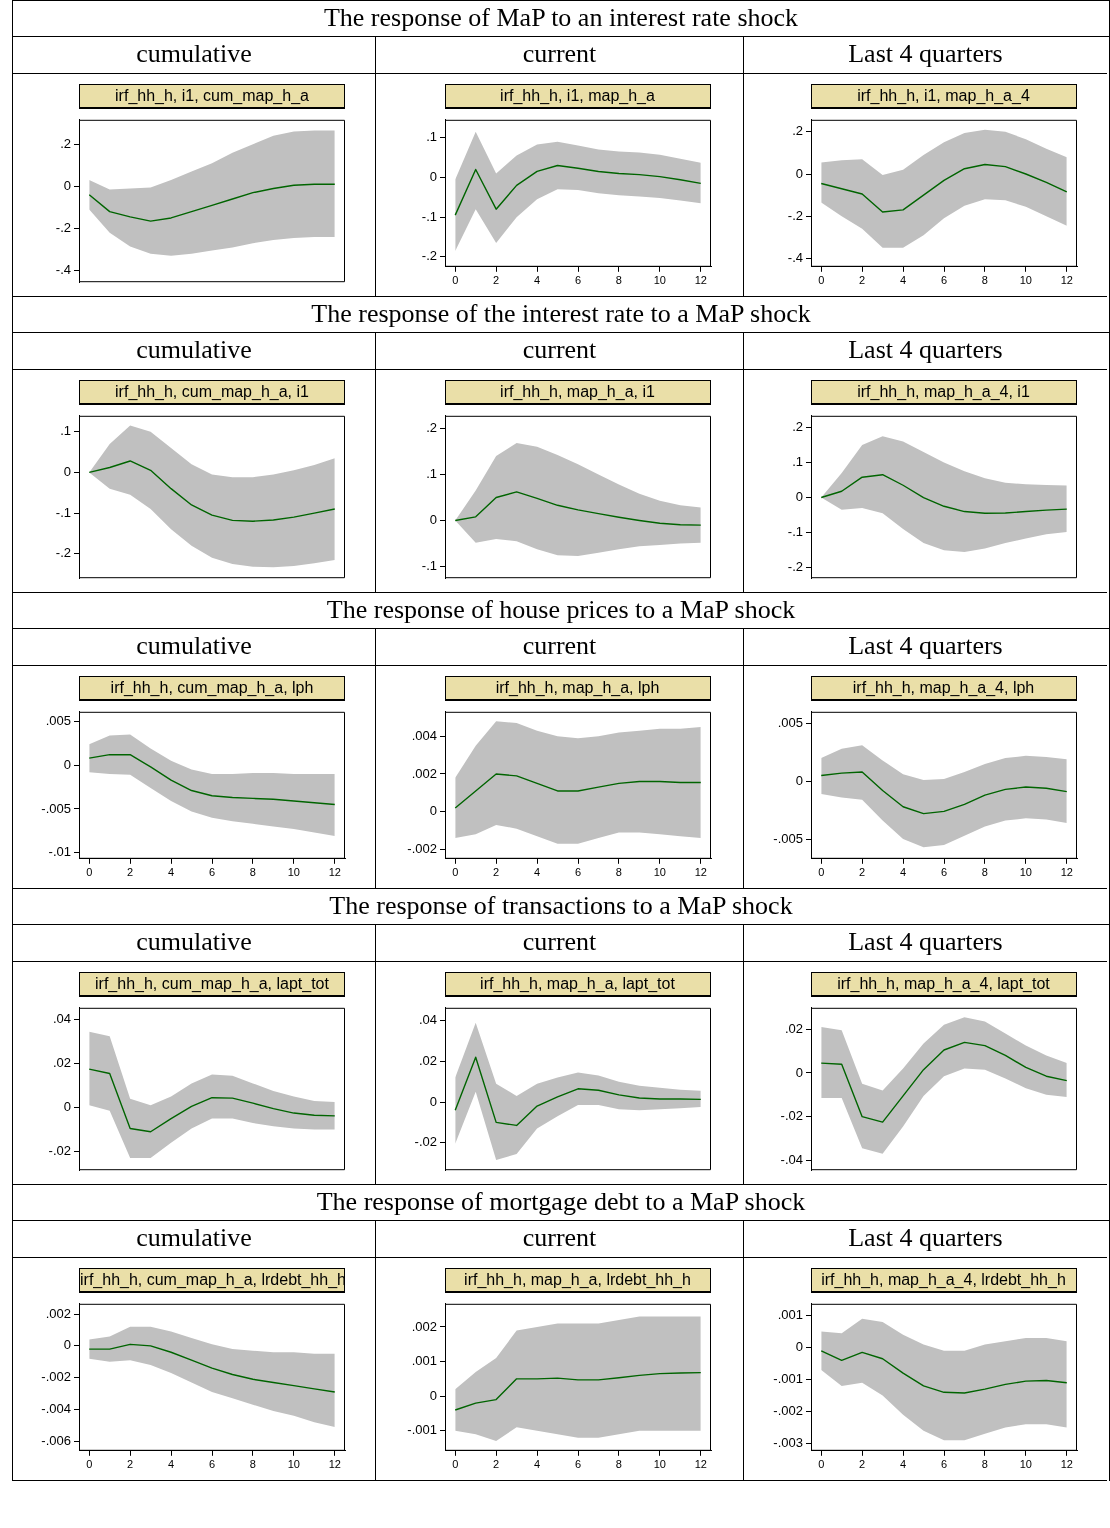  Describe the element at coordinates (561, 609) in the screenshot. I see `text: The response of house prices to a MaP shock` at that location.